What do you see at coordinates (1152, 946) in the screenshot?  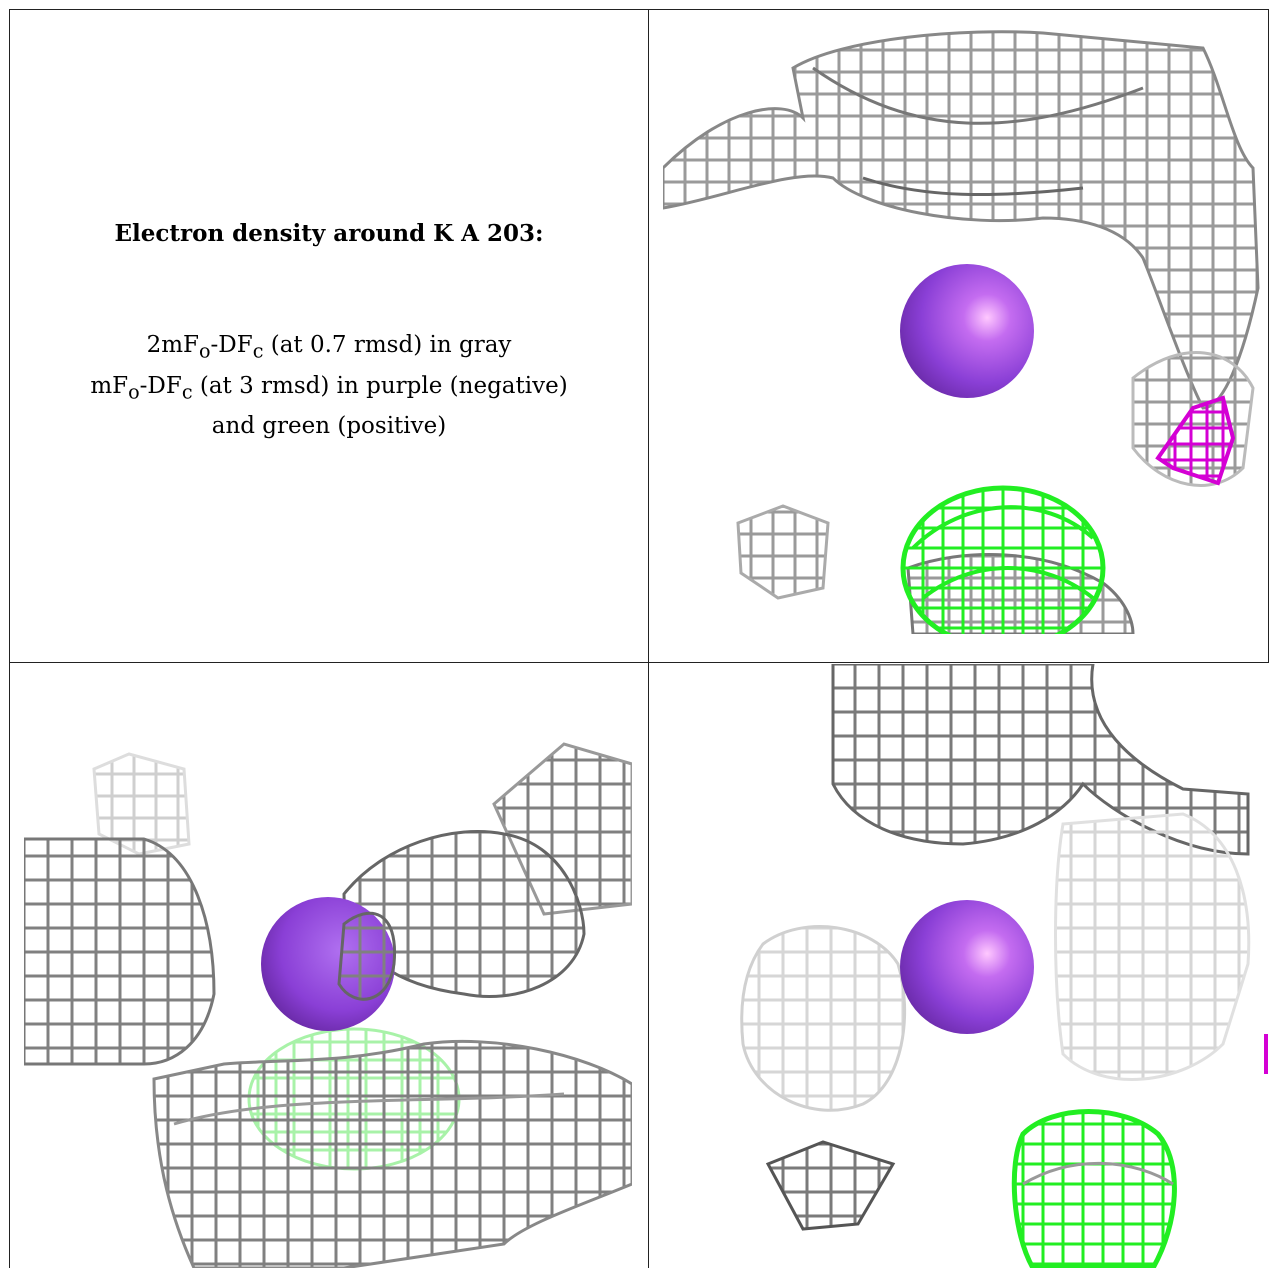 I see `gray-mesh-right-faded` at bounding box center [1152, 946].